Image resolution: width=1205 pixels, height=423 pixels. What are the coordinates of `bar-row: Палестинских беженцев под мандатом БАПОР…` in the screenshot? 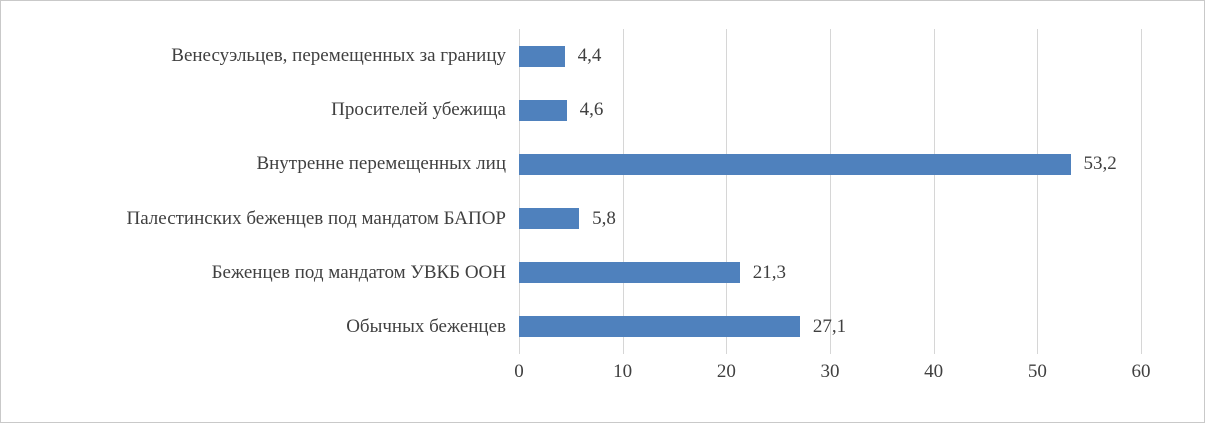 It's located at (571, 219).